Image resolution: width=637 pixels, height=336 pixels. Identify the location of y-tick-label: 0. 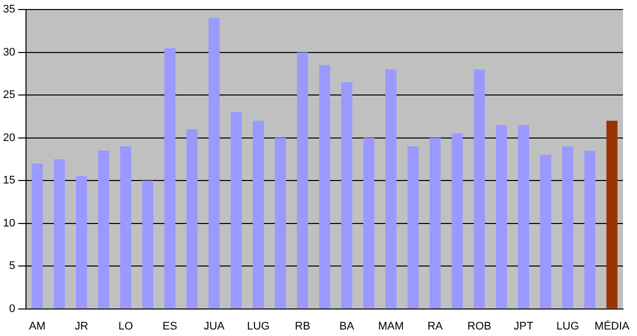
(12, 308).